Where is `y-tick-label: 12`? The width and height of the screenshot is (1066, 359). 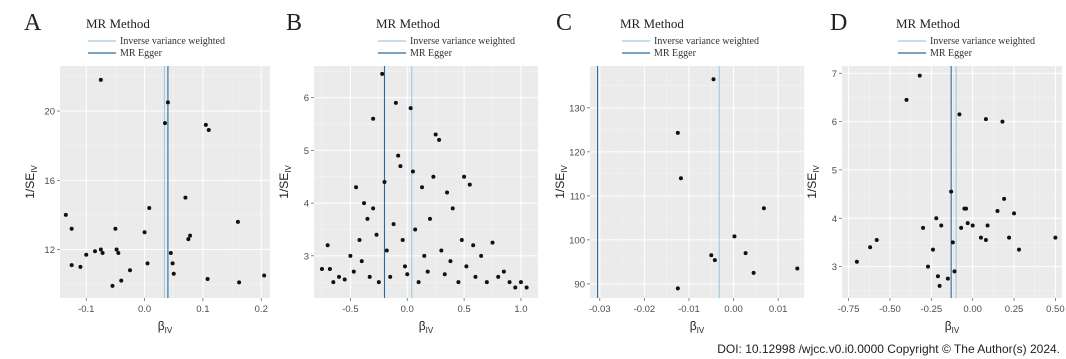
y-tick-label: 12 is located at coordinates (49, 250).